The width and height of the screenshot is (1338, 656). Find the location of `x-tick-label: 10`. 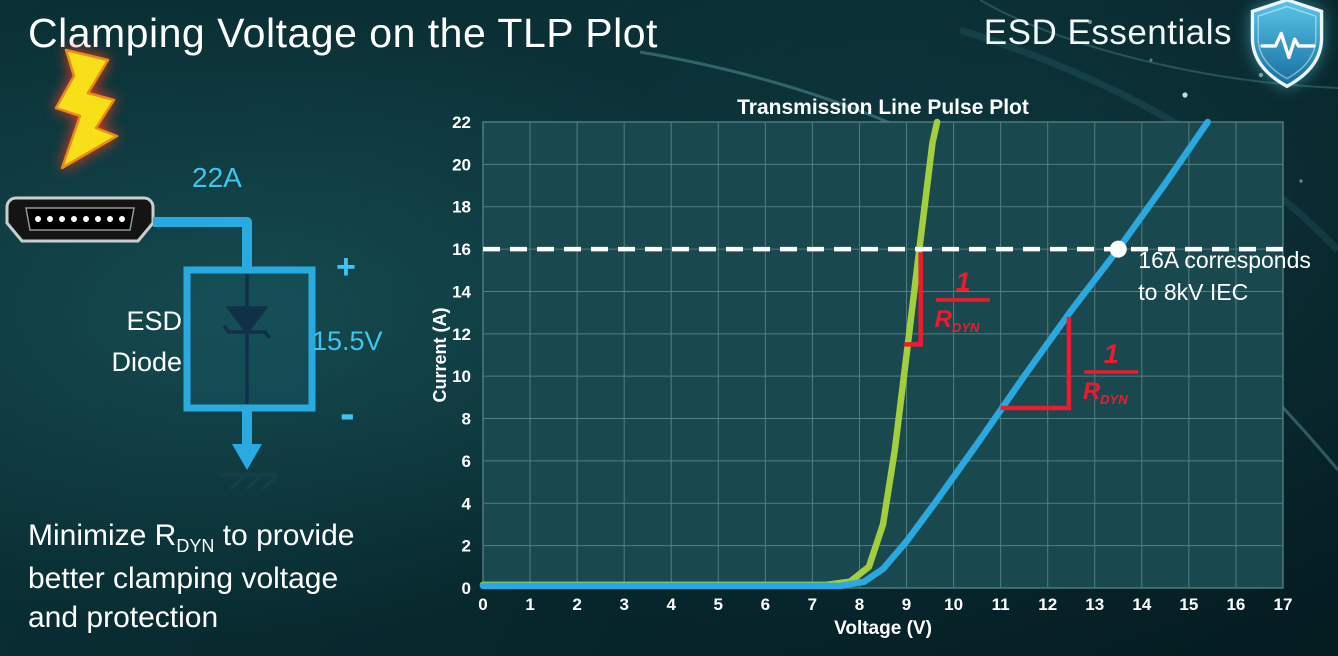

x-tick-label: 10 is located at coordinates (953, 604).